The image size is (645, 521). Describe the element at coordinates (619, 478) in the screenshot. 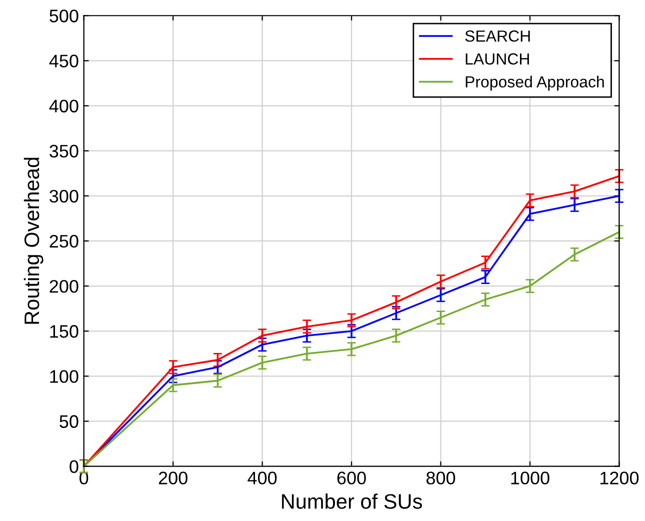

I see `x-tick-label: 1200` at that location.